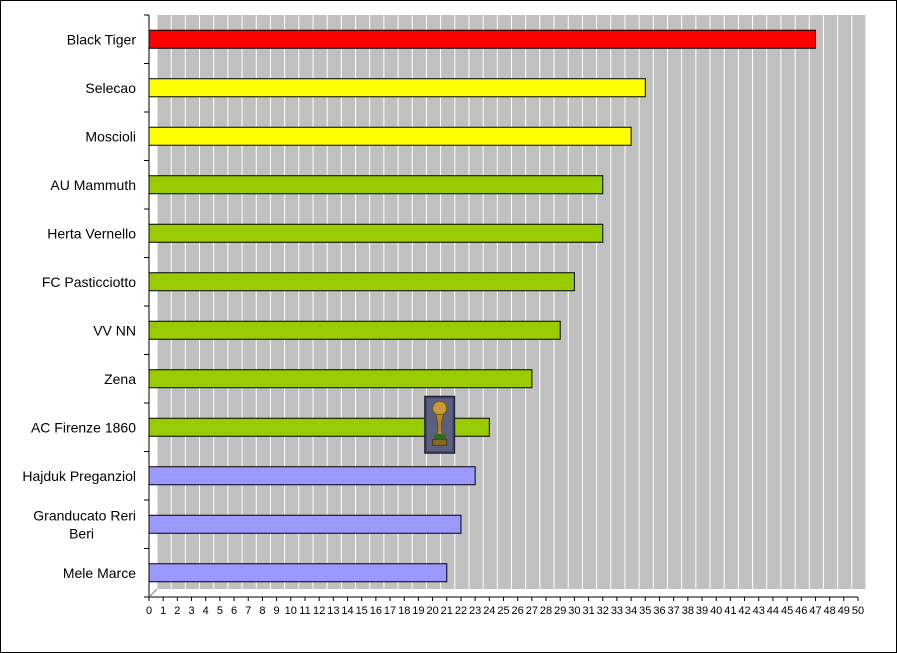  Describe the element at coordinates (376, 611) in the screenshot. I see `x-tick-label: 16` at that location.